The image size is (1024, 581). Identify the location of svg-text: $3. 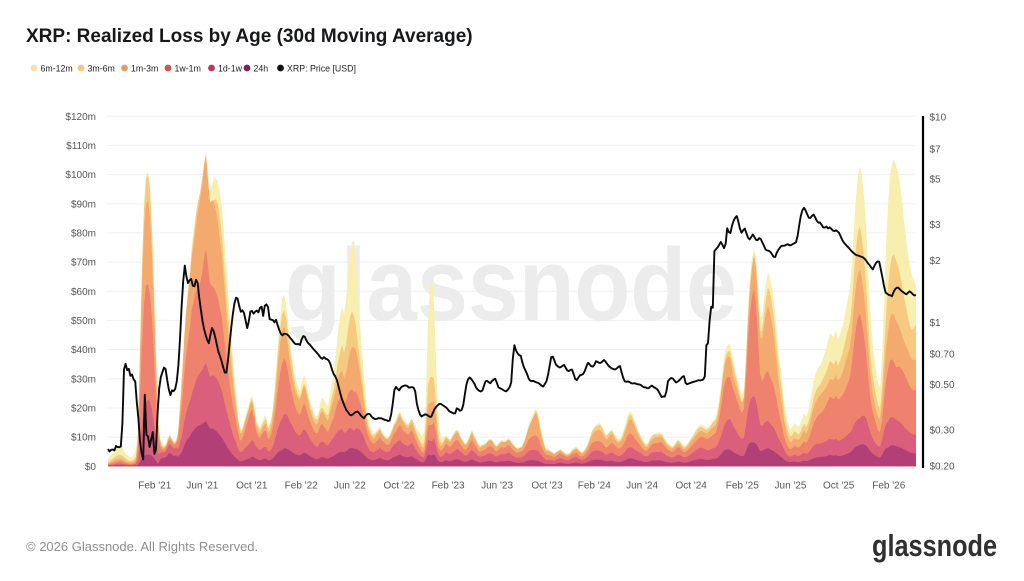
(936, 225).